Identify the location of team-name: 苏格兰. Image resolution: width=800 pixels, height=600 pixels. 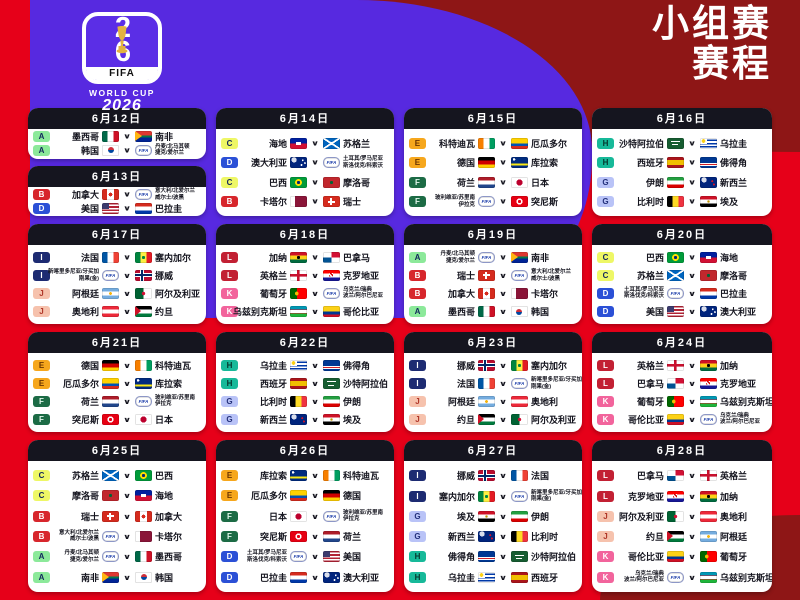
(650, 275).